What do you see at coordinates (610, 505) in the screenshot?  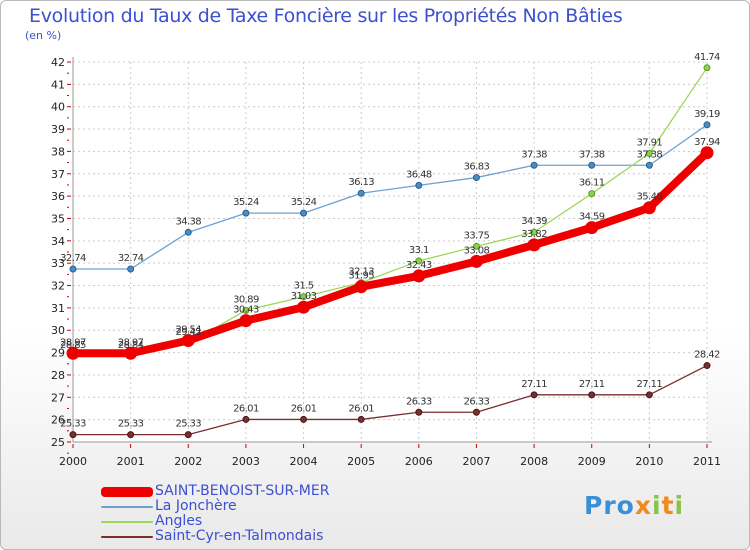 I see `logo-letter: r` at bounding box center [610, 505].